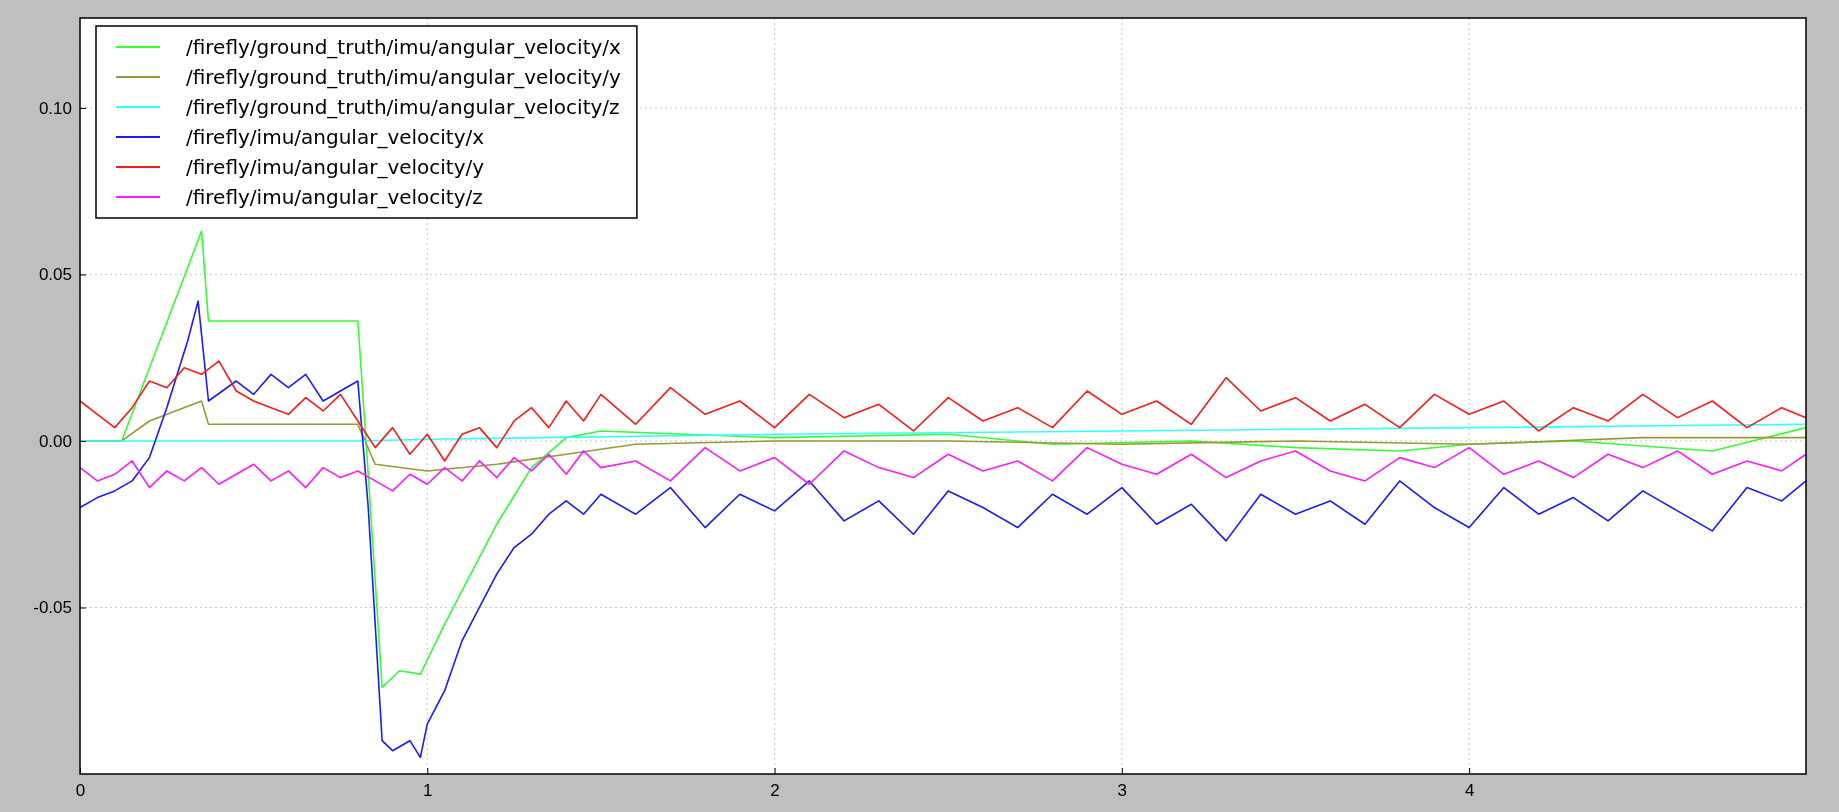 This screenshot has width=1839, height=812. Describe the element at coordinates (403, 107) in the screenshot. I see `legend-label: /firefly/ground_truth/imu/angular_velocity/z` at that location.